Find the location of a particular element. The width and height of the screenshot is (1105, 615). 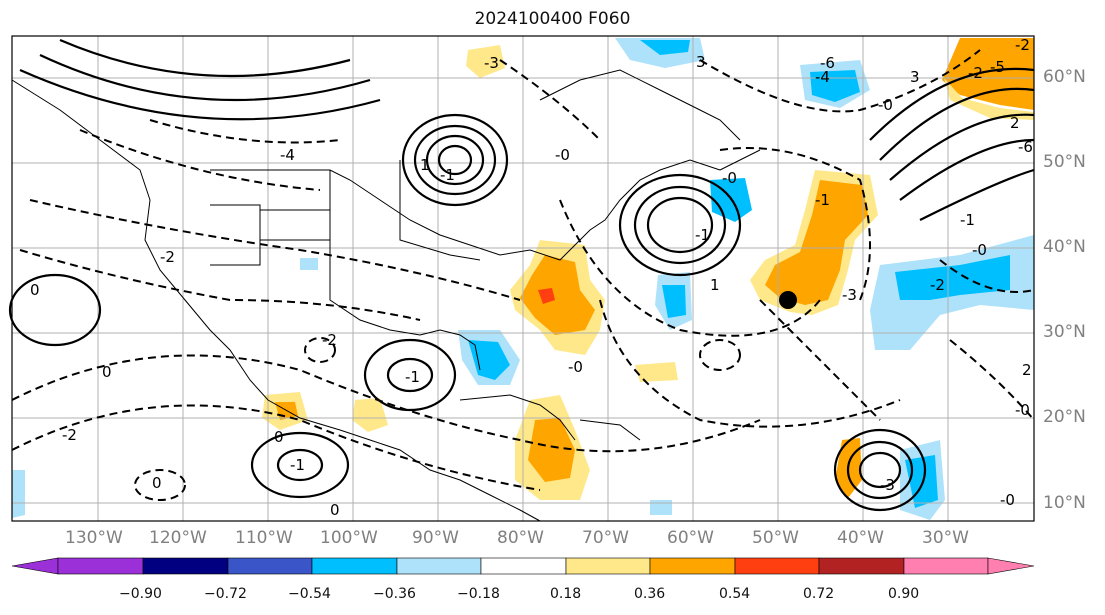

lat-label: 20°N is located at coordinates (1064, 417).